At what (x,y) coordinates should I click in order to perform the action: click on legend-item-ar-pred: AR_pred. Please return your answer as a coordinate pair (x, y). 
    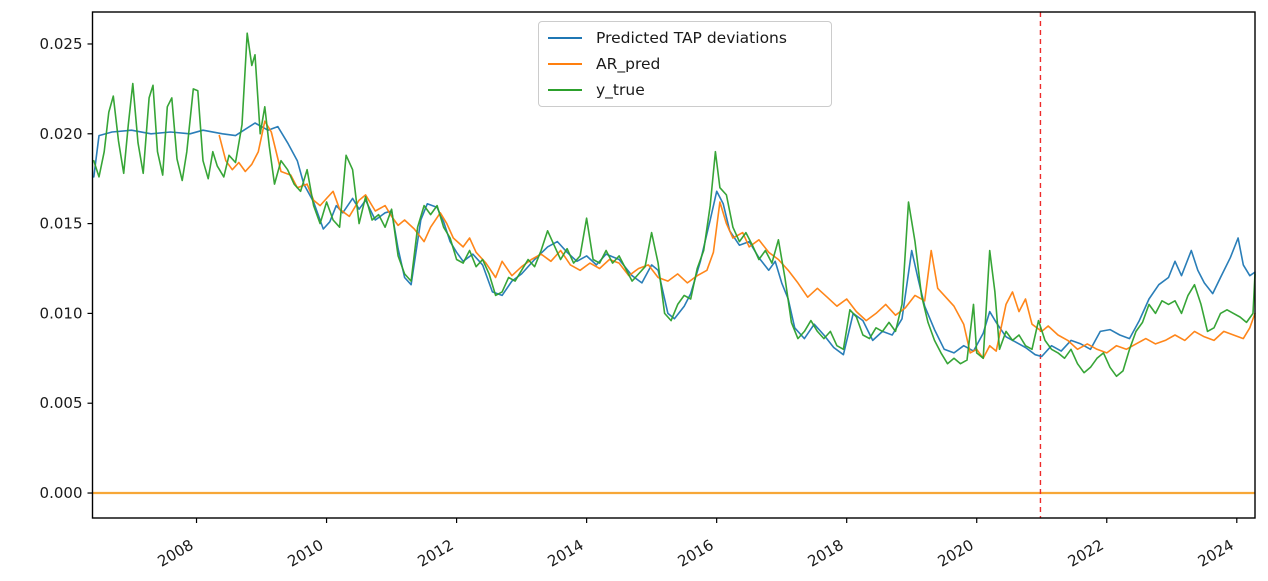
    Looking at the image, I should click on (684, 64).